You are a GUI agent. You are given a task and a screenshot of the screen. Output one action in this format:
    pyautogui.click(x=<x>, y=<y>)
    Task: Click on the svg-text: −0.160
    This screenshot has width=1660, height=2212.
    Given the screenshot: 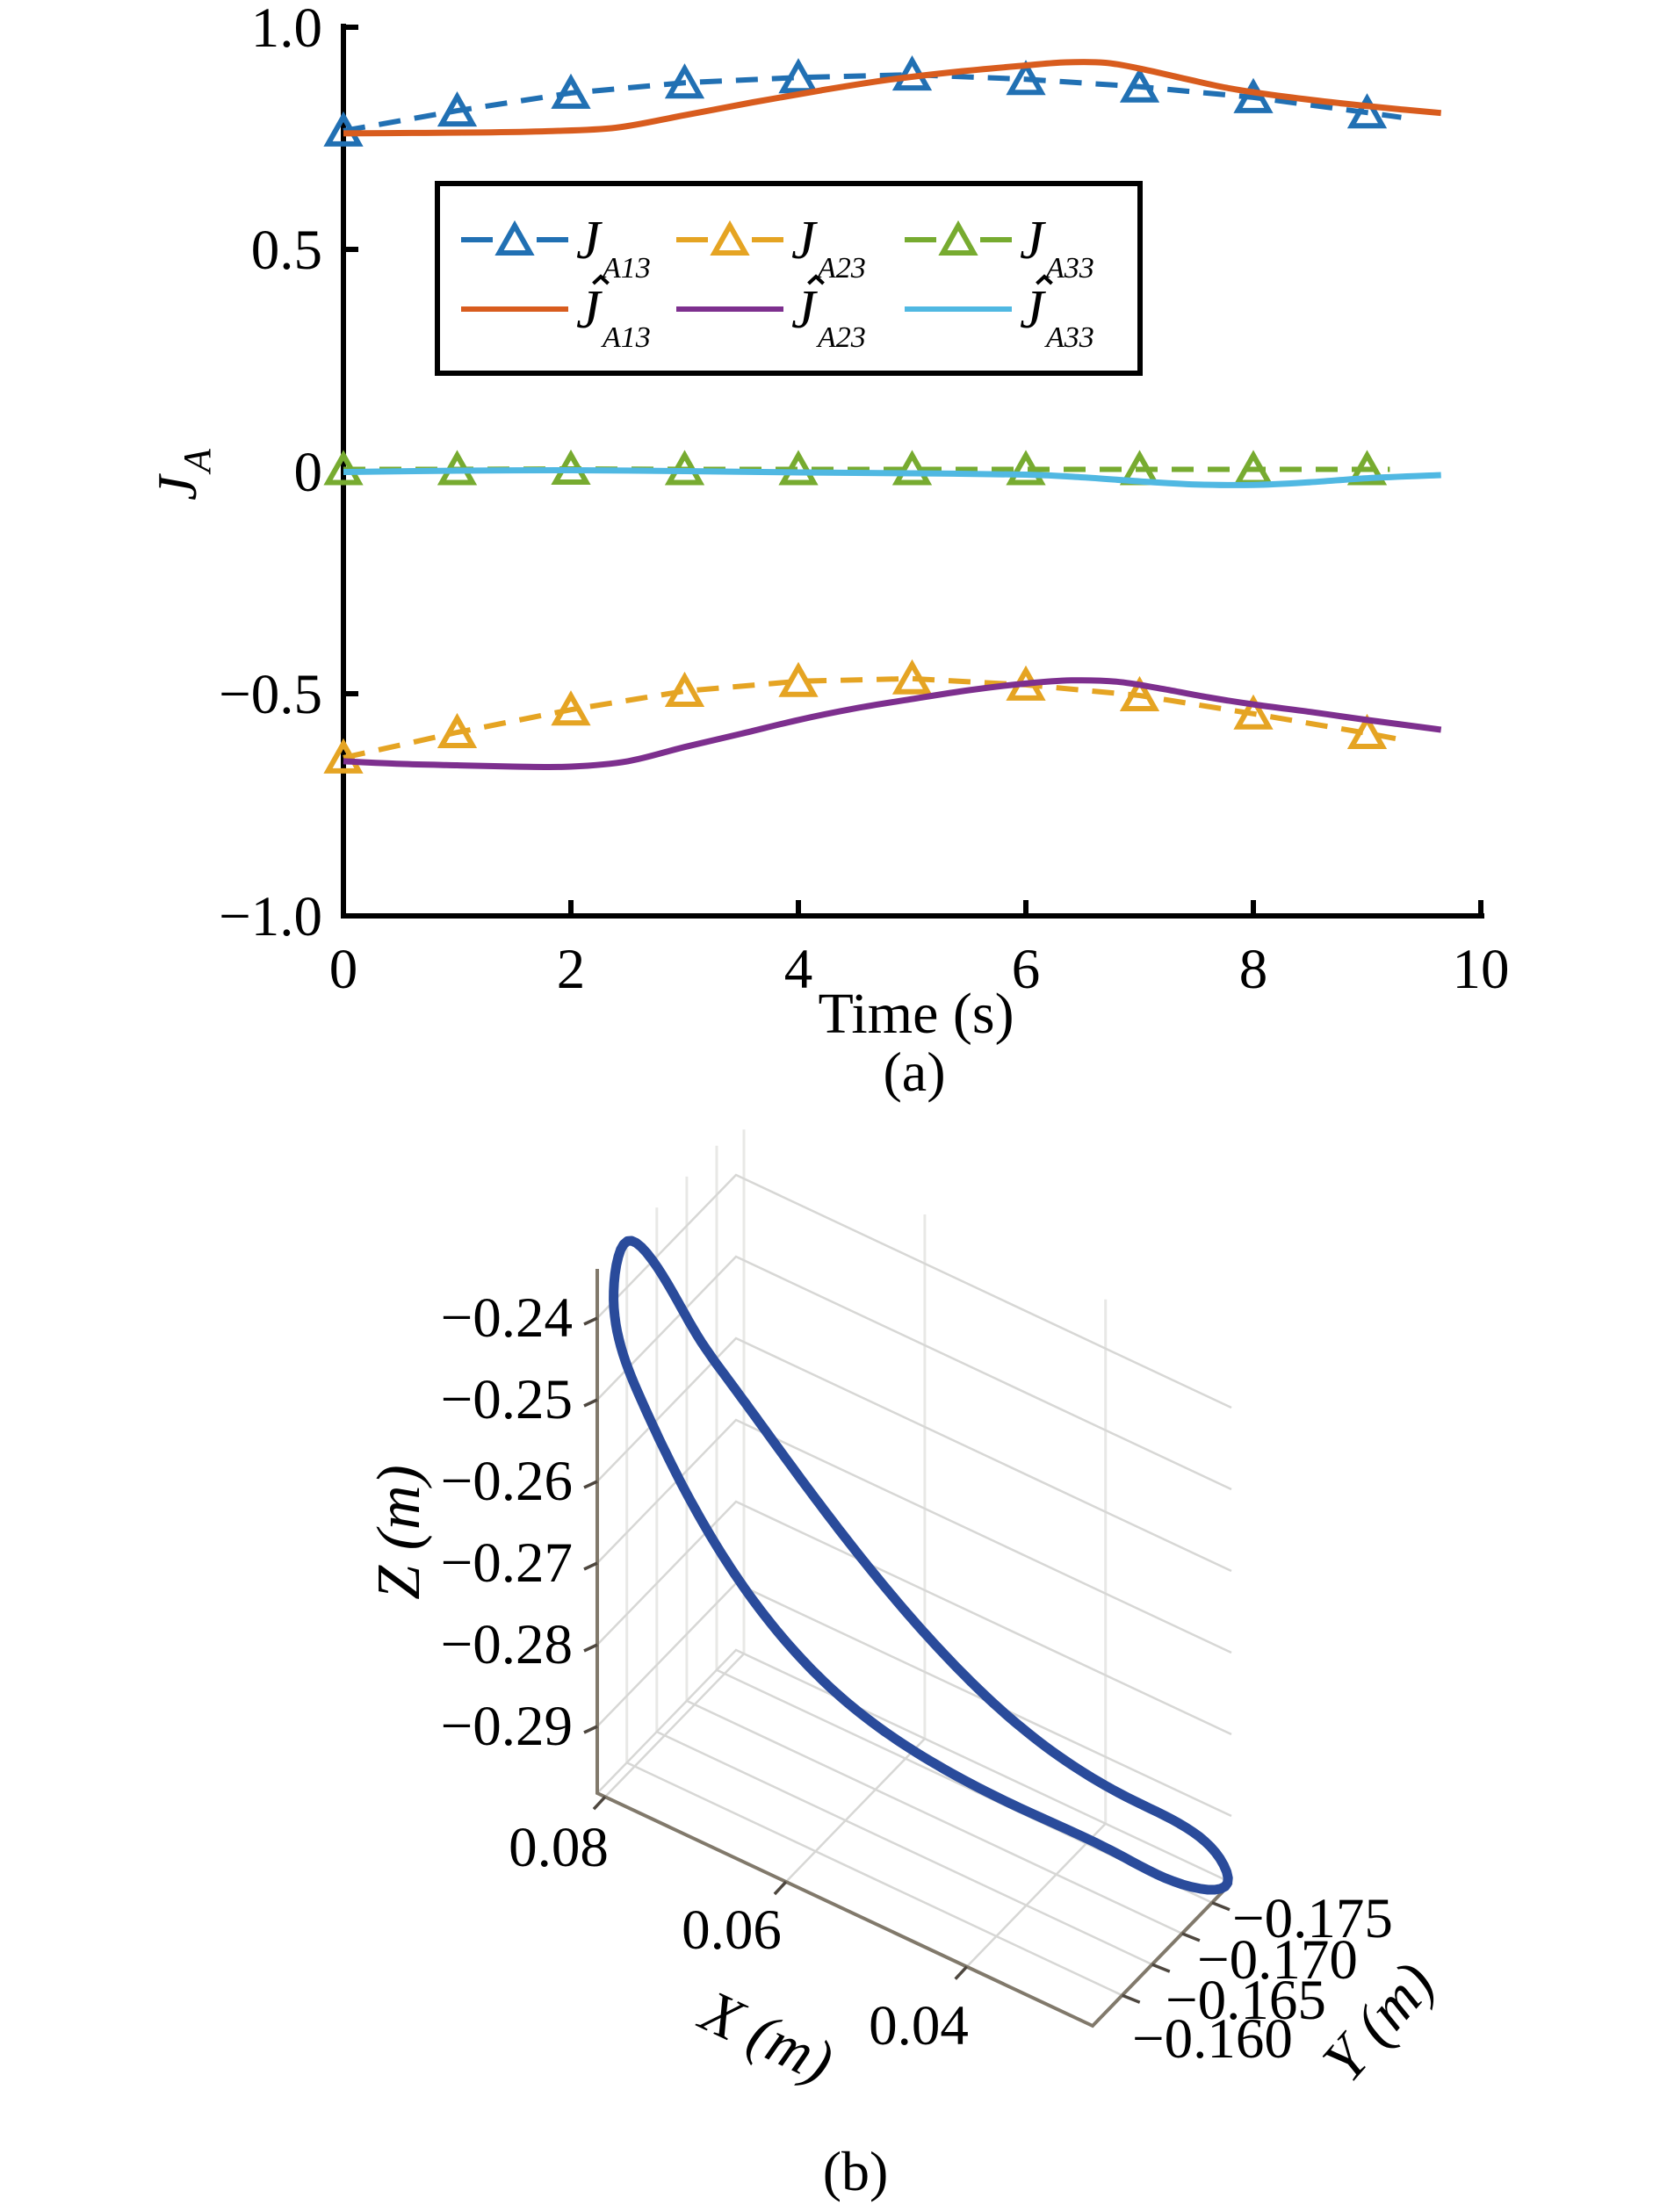 What is the action you would take?
    pyautogui.click(x=1212, y=2039)
    